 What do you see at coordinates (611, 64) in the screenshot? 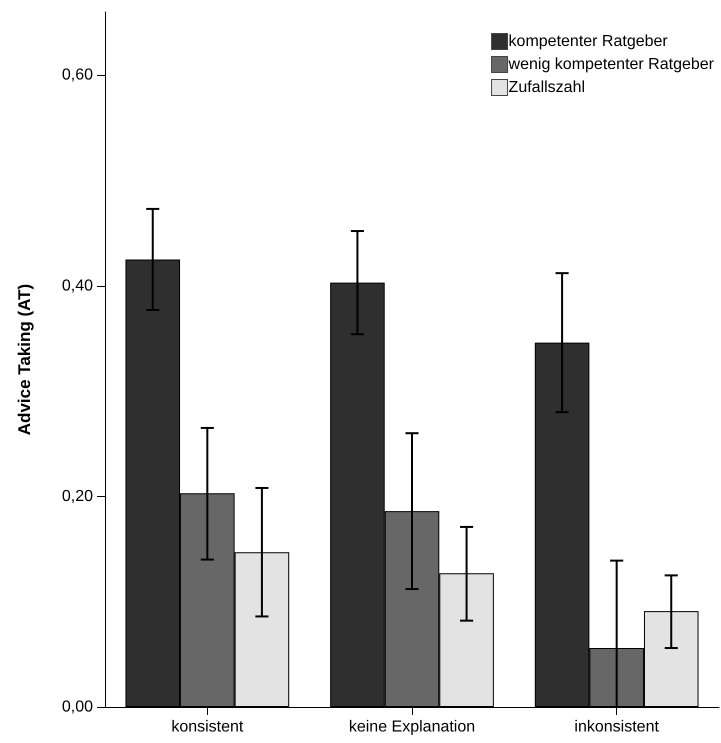
I see `legend-label: wenig kompetenter Ratgeber` at bounding box center [611, 64].